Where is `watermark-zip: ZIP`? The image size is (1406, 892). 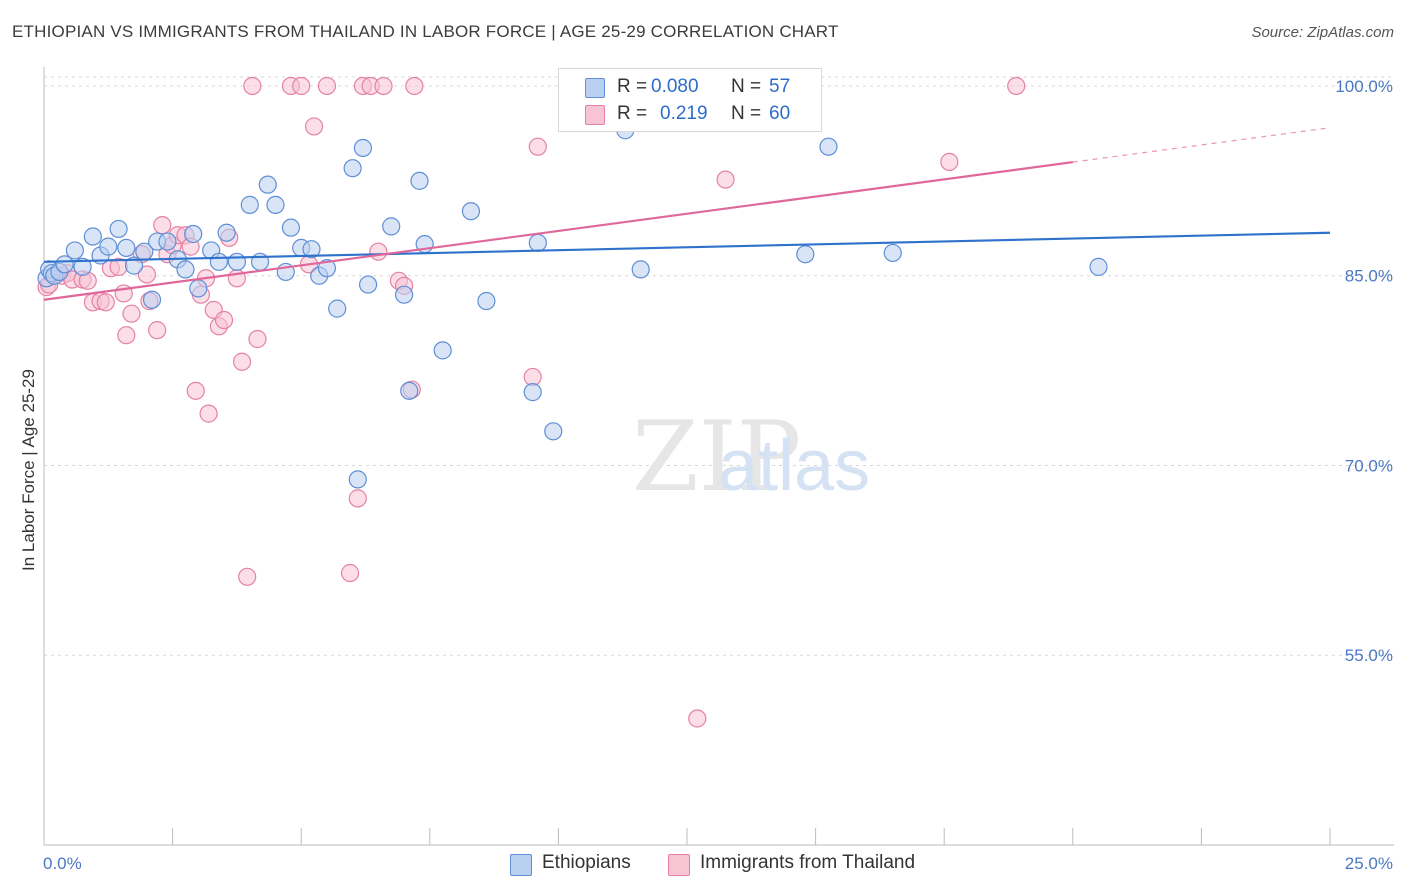 watermark-zip: ZIP is located at coordinates (716, 457).